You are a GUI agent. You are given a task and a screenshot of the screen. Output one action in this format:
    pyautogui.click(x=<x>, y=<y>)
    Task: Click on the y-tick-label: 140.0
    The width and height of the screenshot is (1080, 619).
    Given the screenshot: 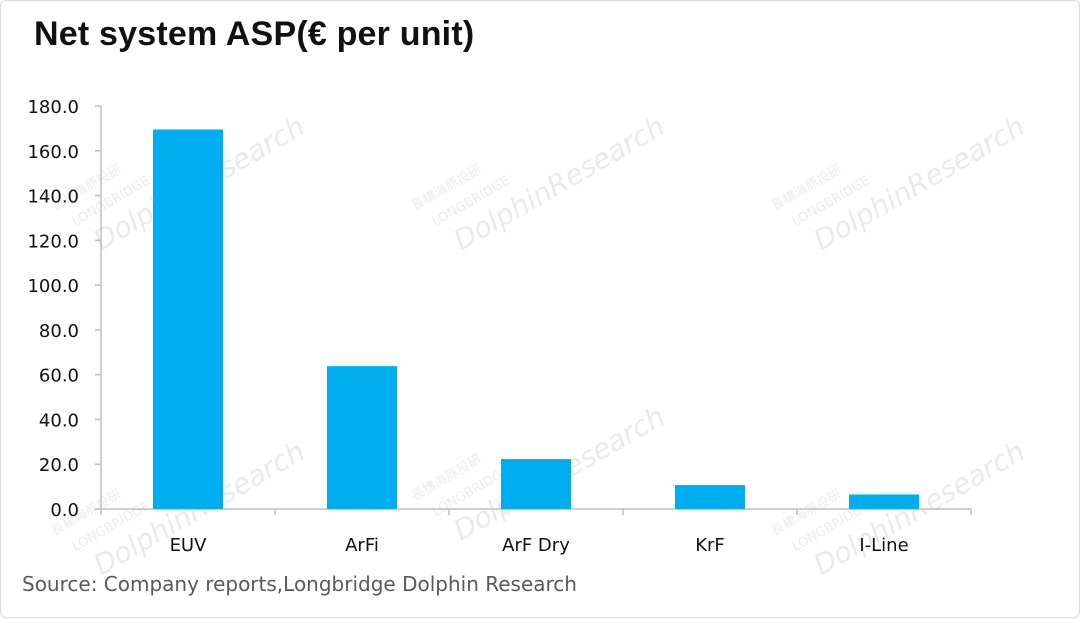 What is the action you would take?
    pyautogui.click(x=53, y=197)
    